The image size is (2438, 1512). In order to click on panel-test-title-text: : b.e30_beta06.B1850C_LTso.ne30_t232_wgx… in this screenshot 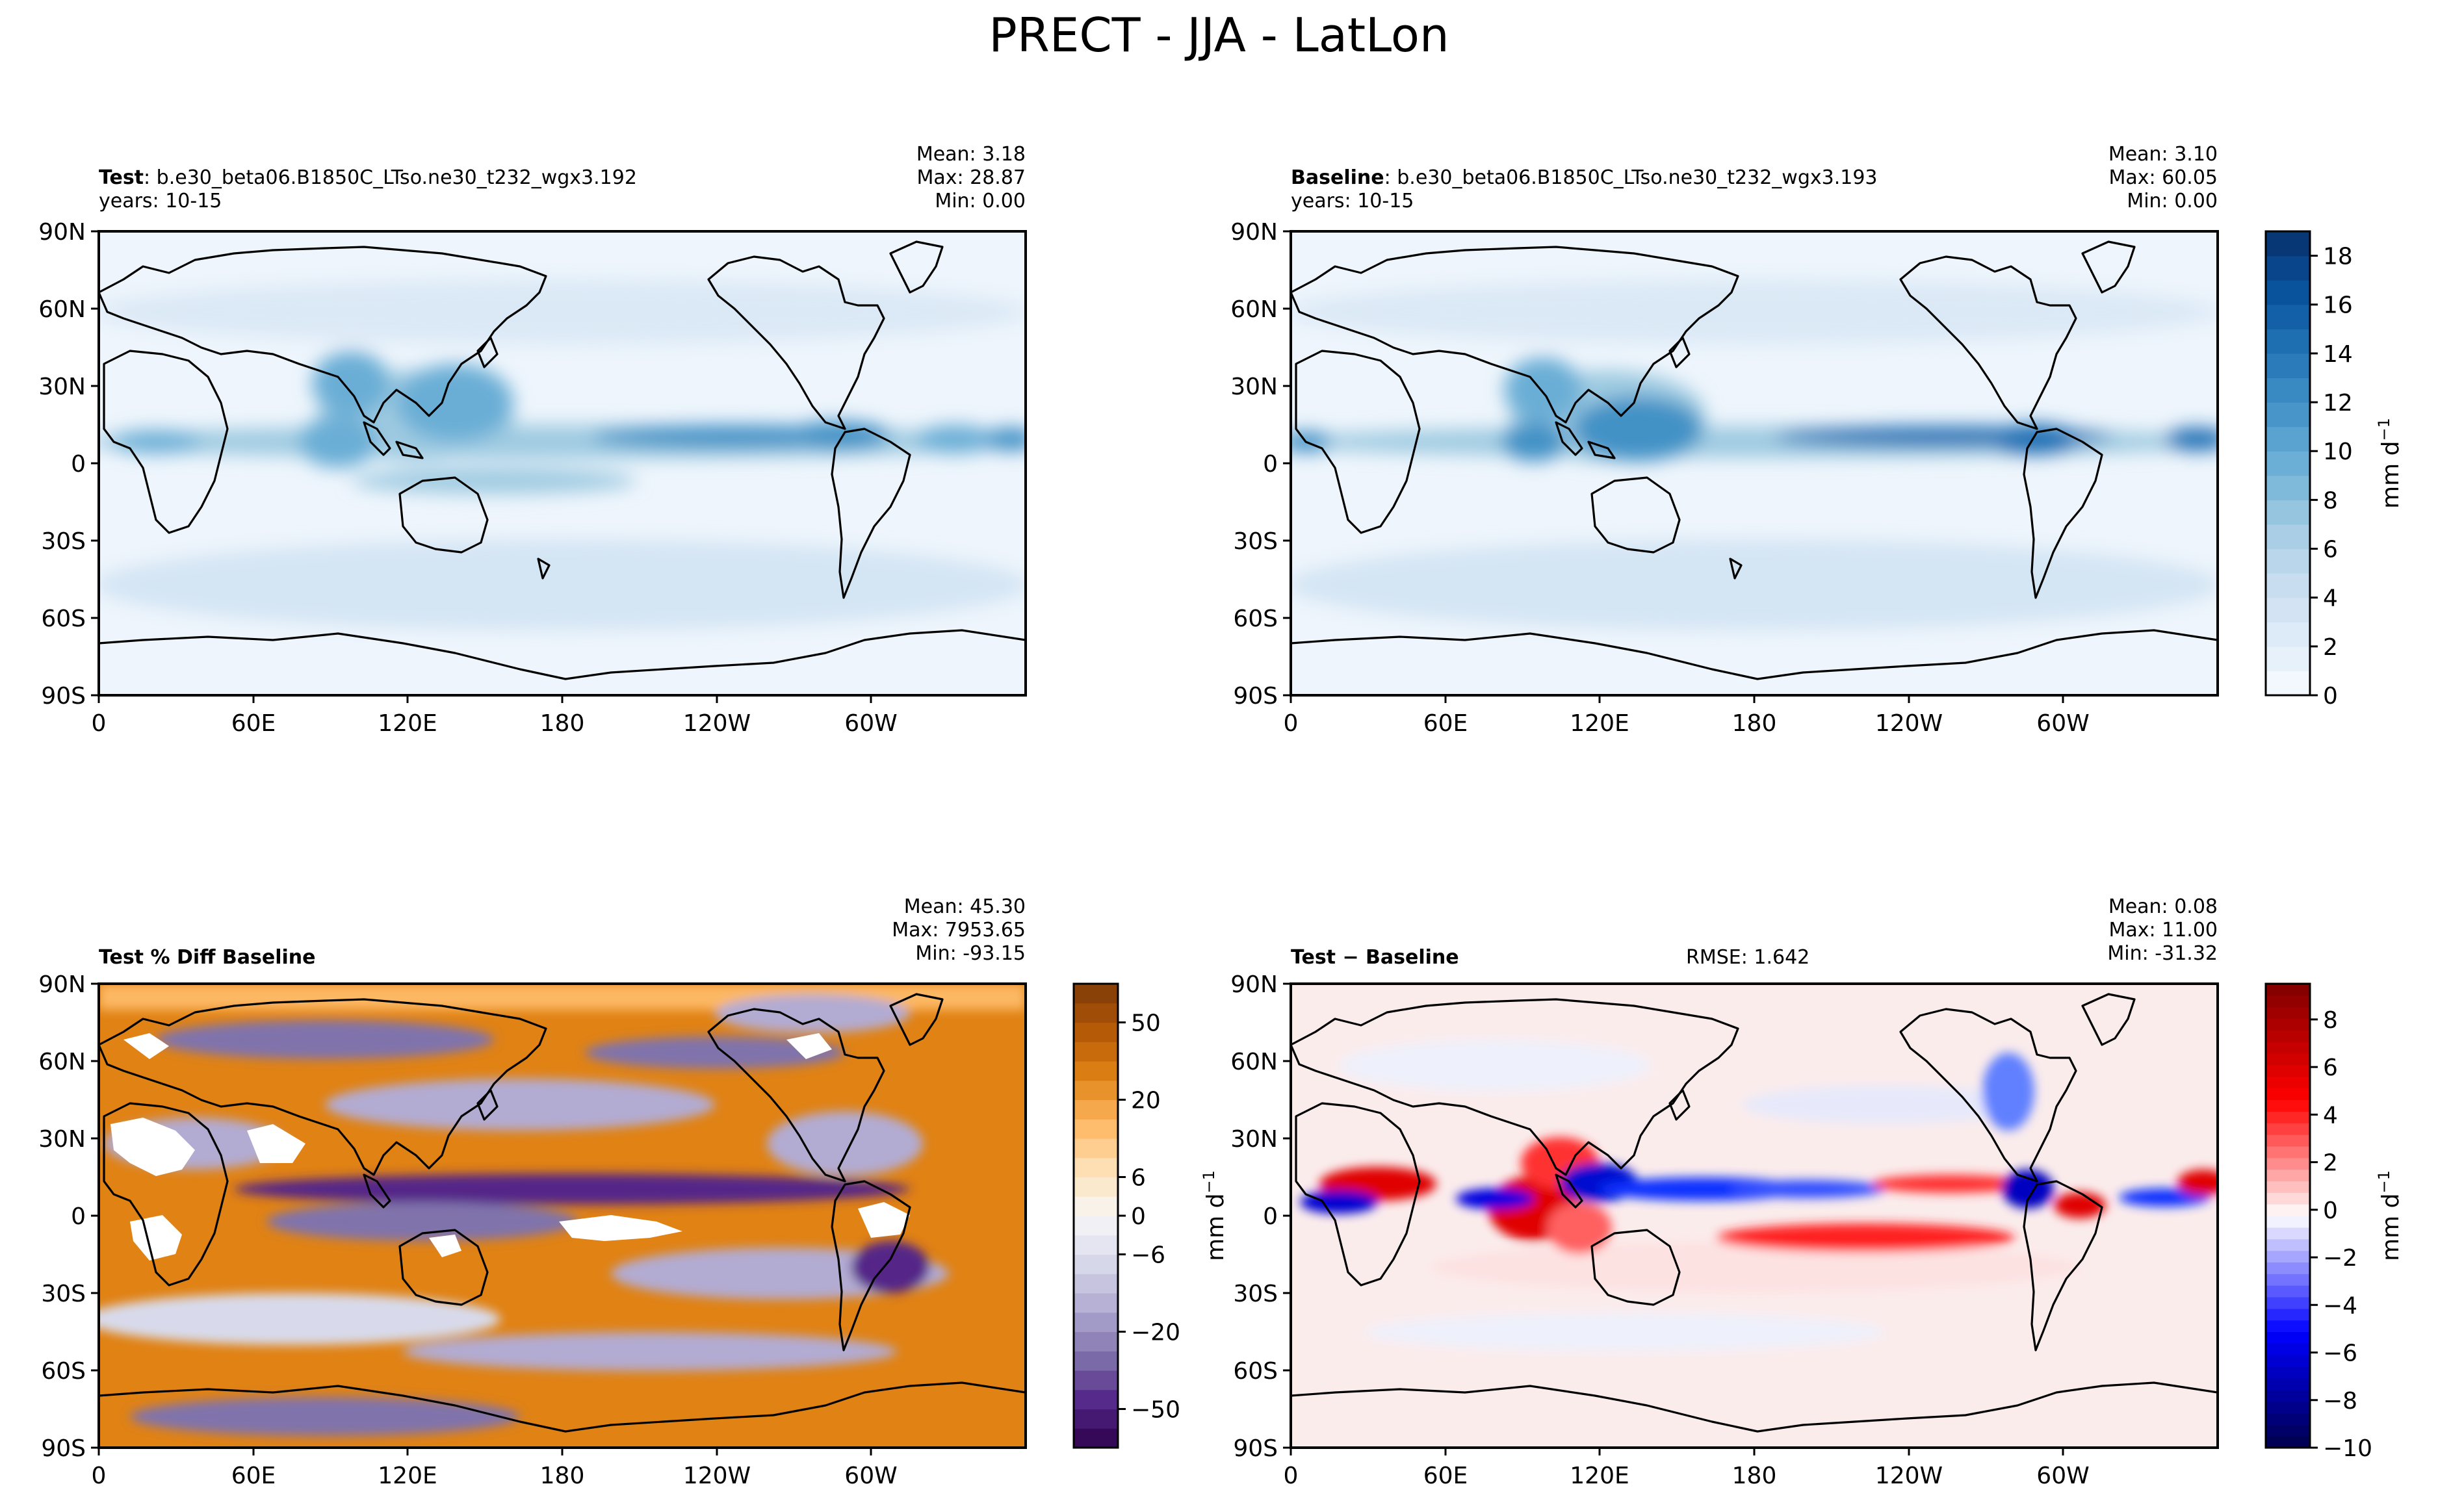, I will do `click(390, 177)`.